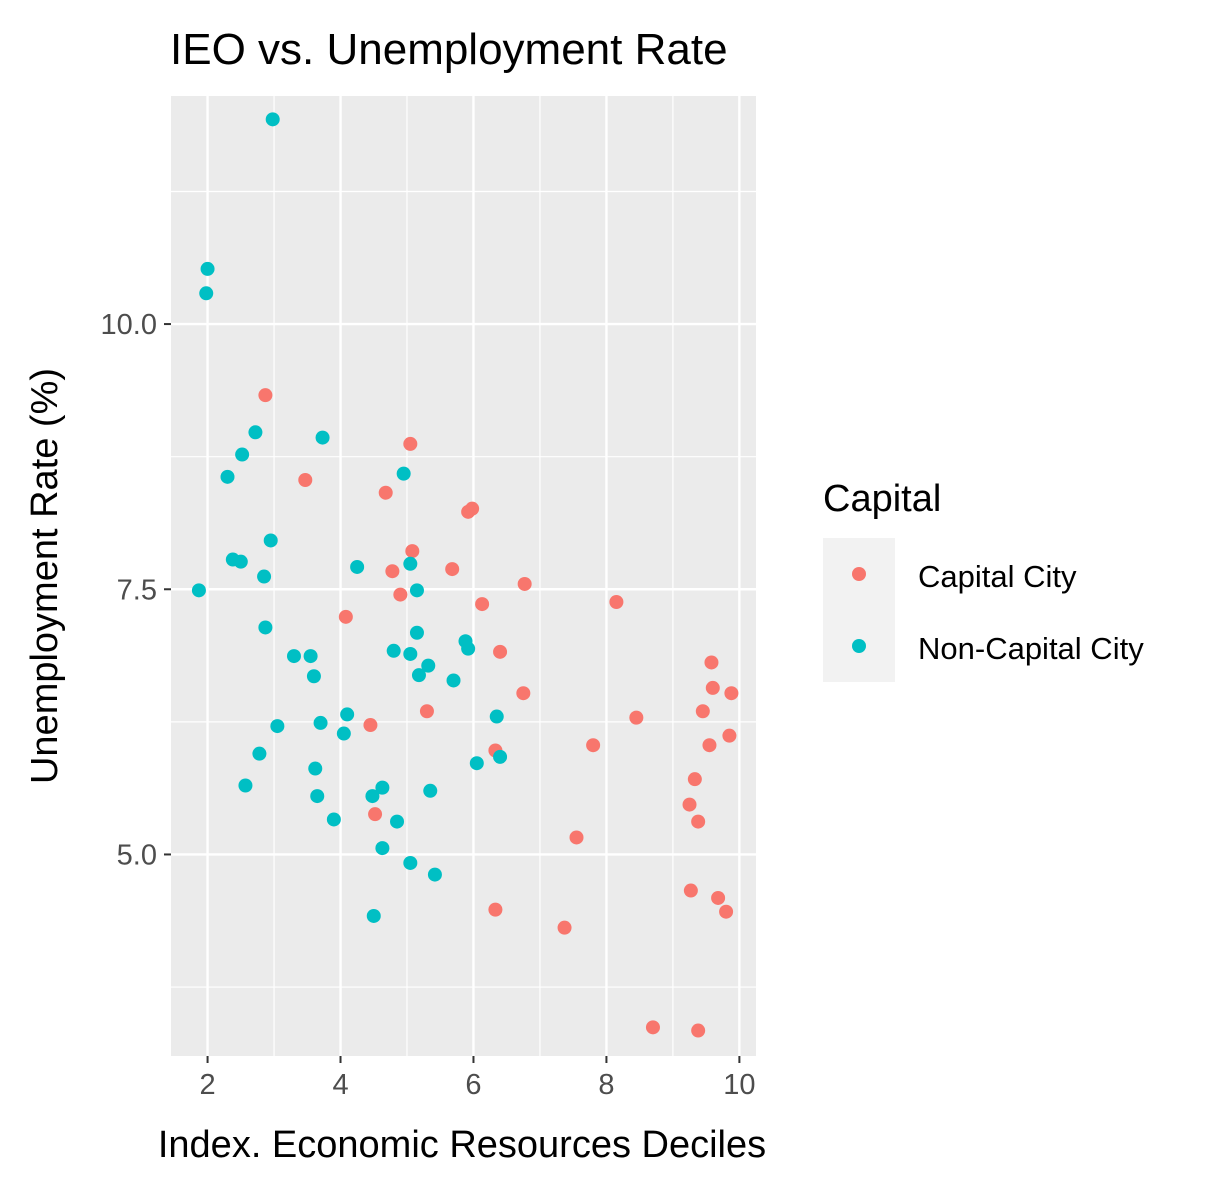  What do you see at coordinates (45, 576) in the screenshot?
I see `y-axis-title: Unemployment Rate (%)` at bounding box center [45, 576].